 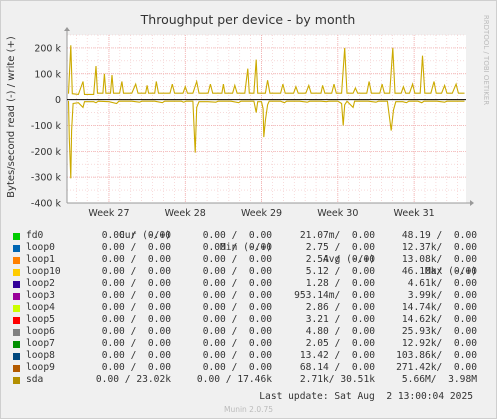 What do you see at coordinates (248, 409) in the screenshot?
I see `munin-version: Munin 2.0.75` at bounding box center [248, 409].